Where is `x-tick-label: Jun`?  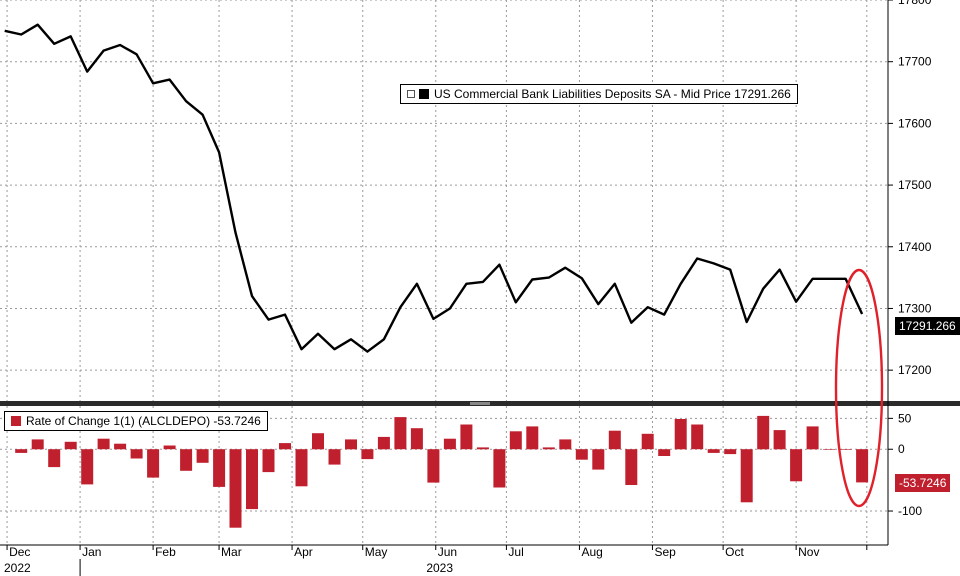
x-tick-label: Jun is located at coordinates (447, 552).